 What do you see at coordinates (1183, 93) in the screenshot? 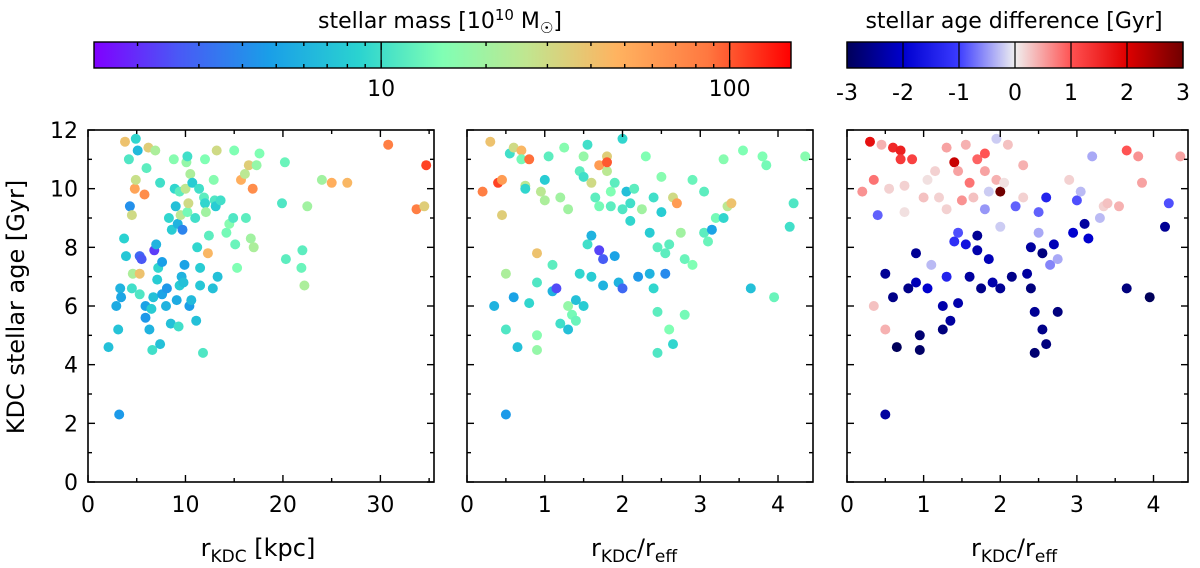
I see `colorbar-tick-label: 3` at bounding box center [1183, 93].